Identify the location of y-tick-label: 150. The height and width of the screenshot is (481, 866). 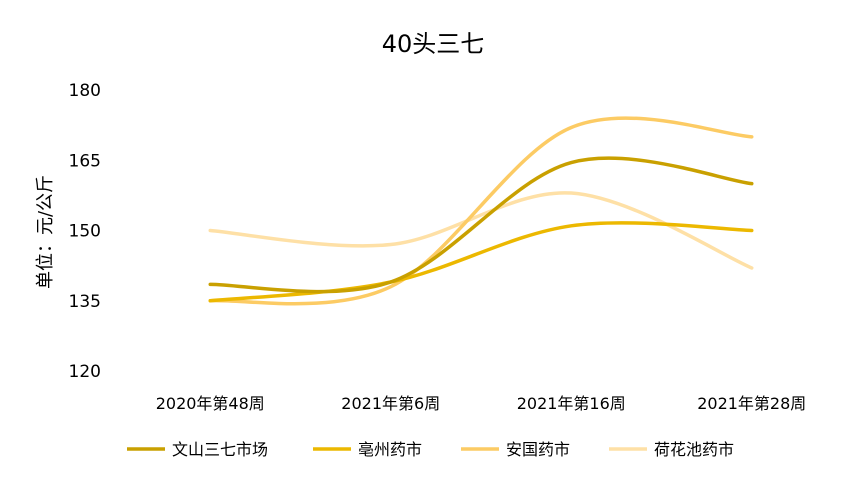
(85, 232).